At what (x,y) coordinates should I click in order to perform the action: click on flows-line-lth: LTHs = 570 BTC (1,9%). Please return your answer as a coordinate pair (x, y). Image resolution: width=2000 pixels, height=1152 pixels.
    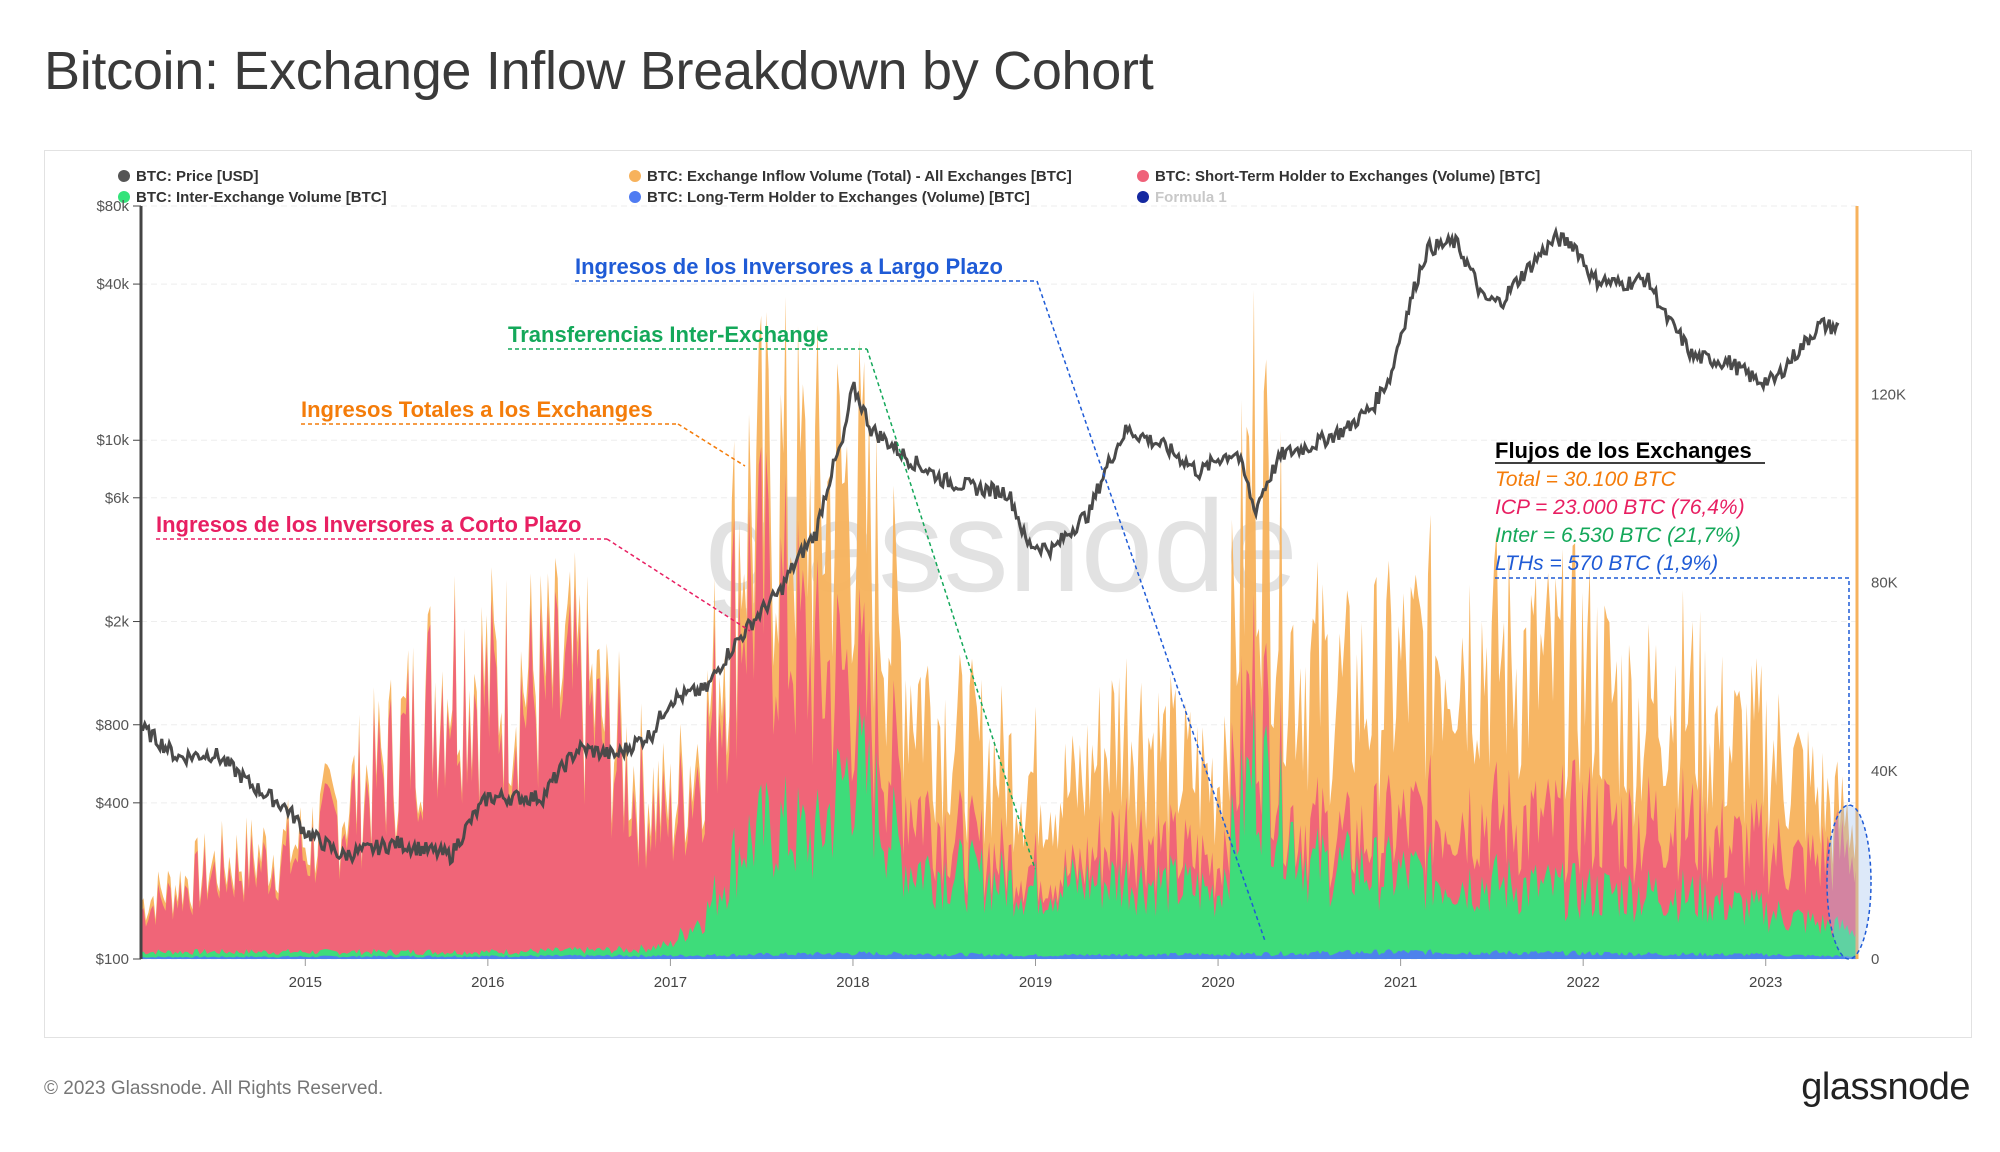
    Looking at the image, I should click on (1606, 563).